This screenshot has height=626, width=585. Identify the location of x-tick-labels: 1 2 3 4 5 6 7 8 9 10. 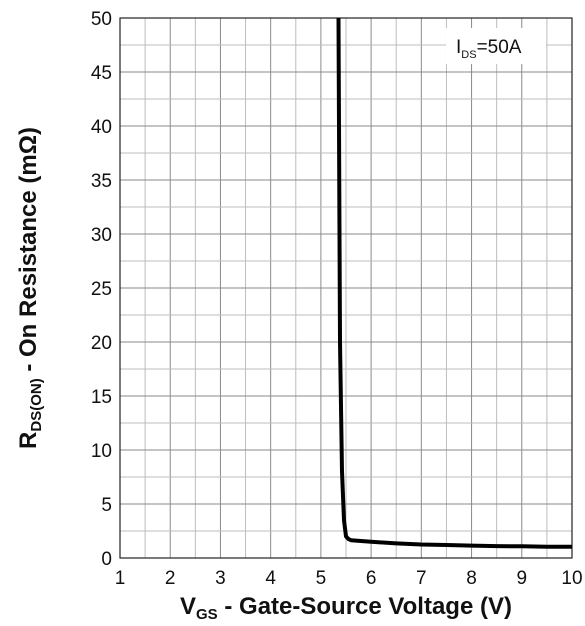
(349, 578).